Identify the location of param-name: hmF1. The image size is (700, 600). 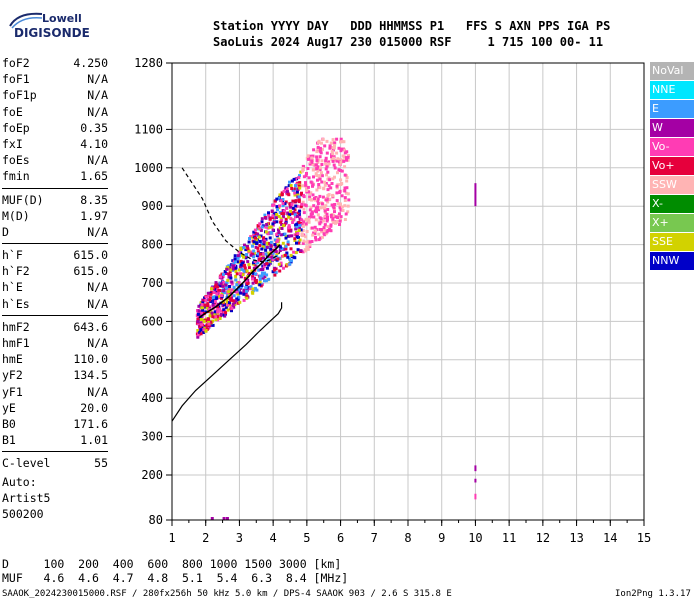
(16, 343).